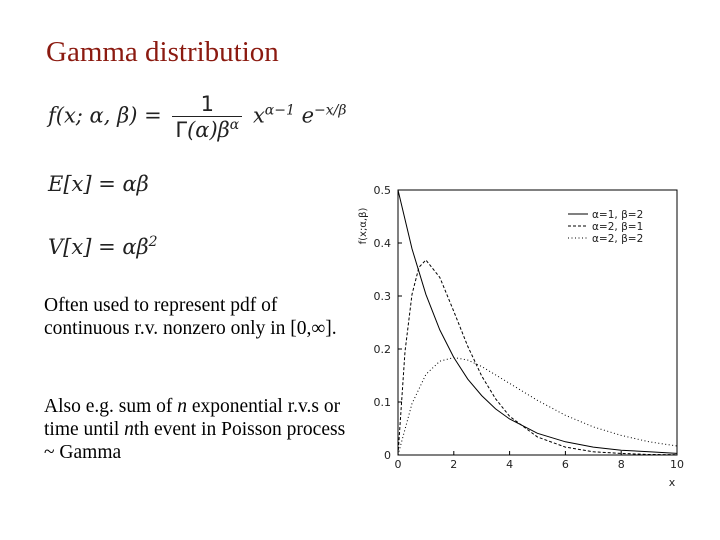 The height and width of the screenshot is (540, 720). I want to click on x-tick-label: 4, so click(509, 464).